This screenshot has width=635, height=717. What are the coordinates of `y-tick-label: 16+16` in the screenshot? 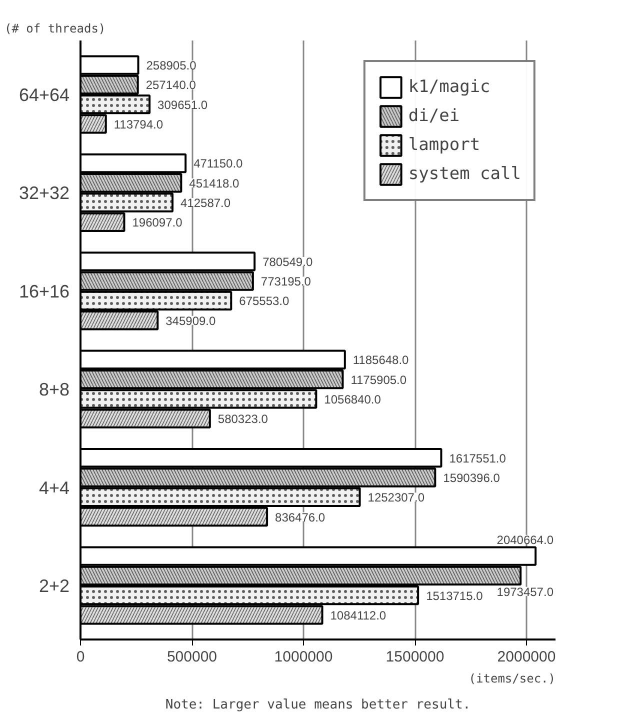 It's located at (44, 291).